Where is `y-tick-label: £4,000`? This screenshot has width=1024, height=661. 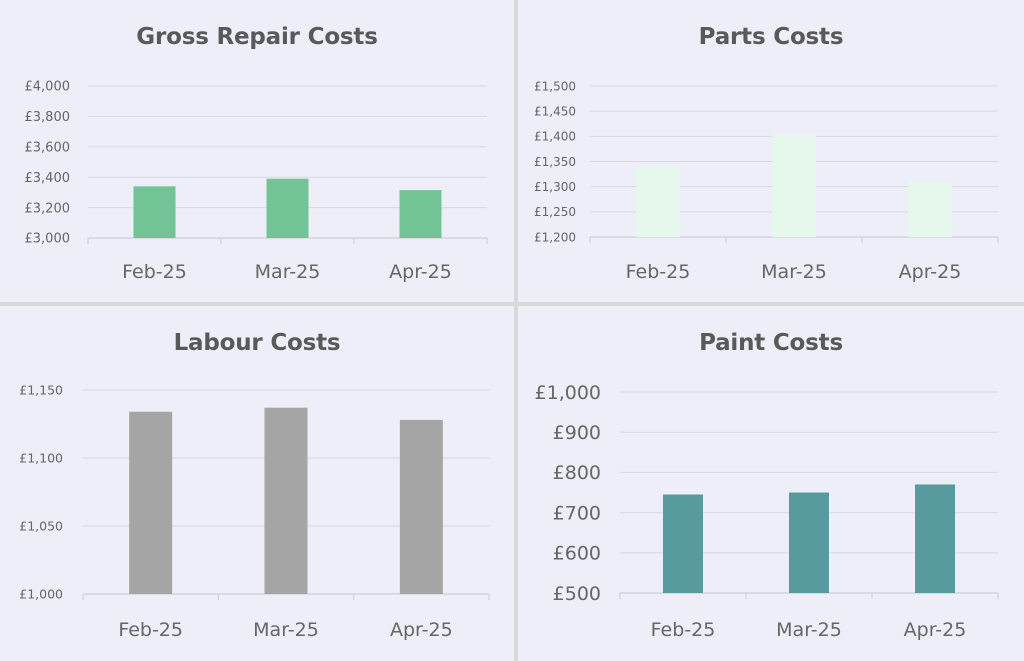 y-tick-label: £4,000 is located at coordinates (48, 87).